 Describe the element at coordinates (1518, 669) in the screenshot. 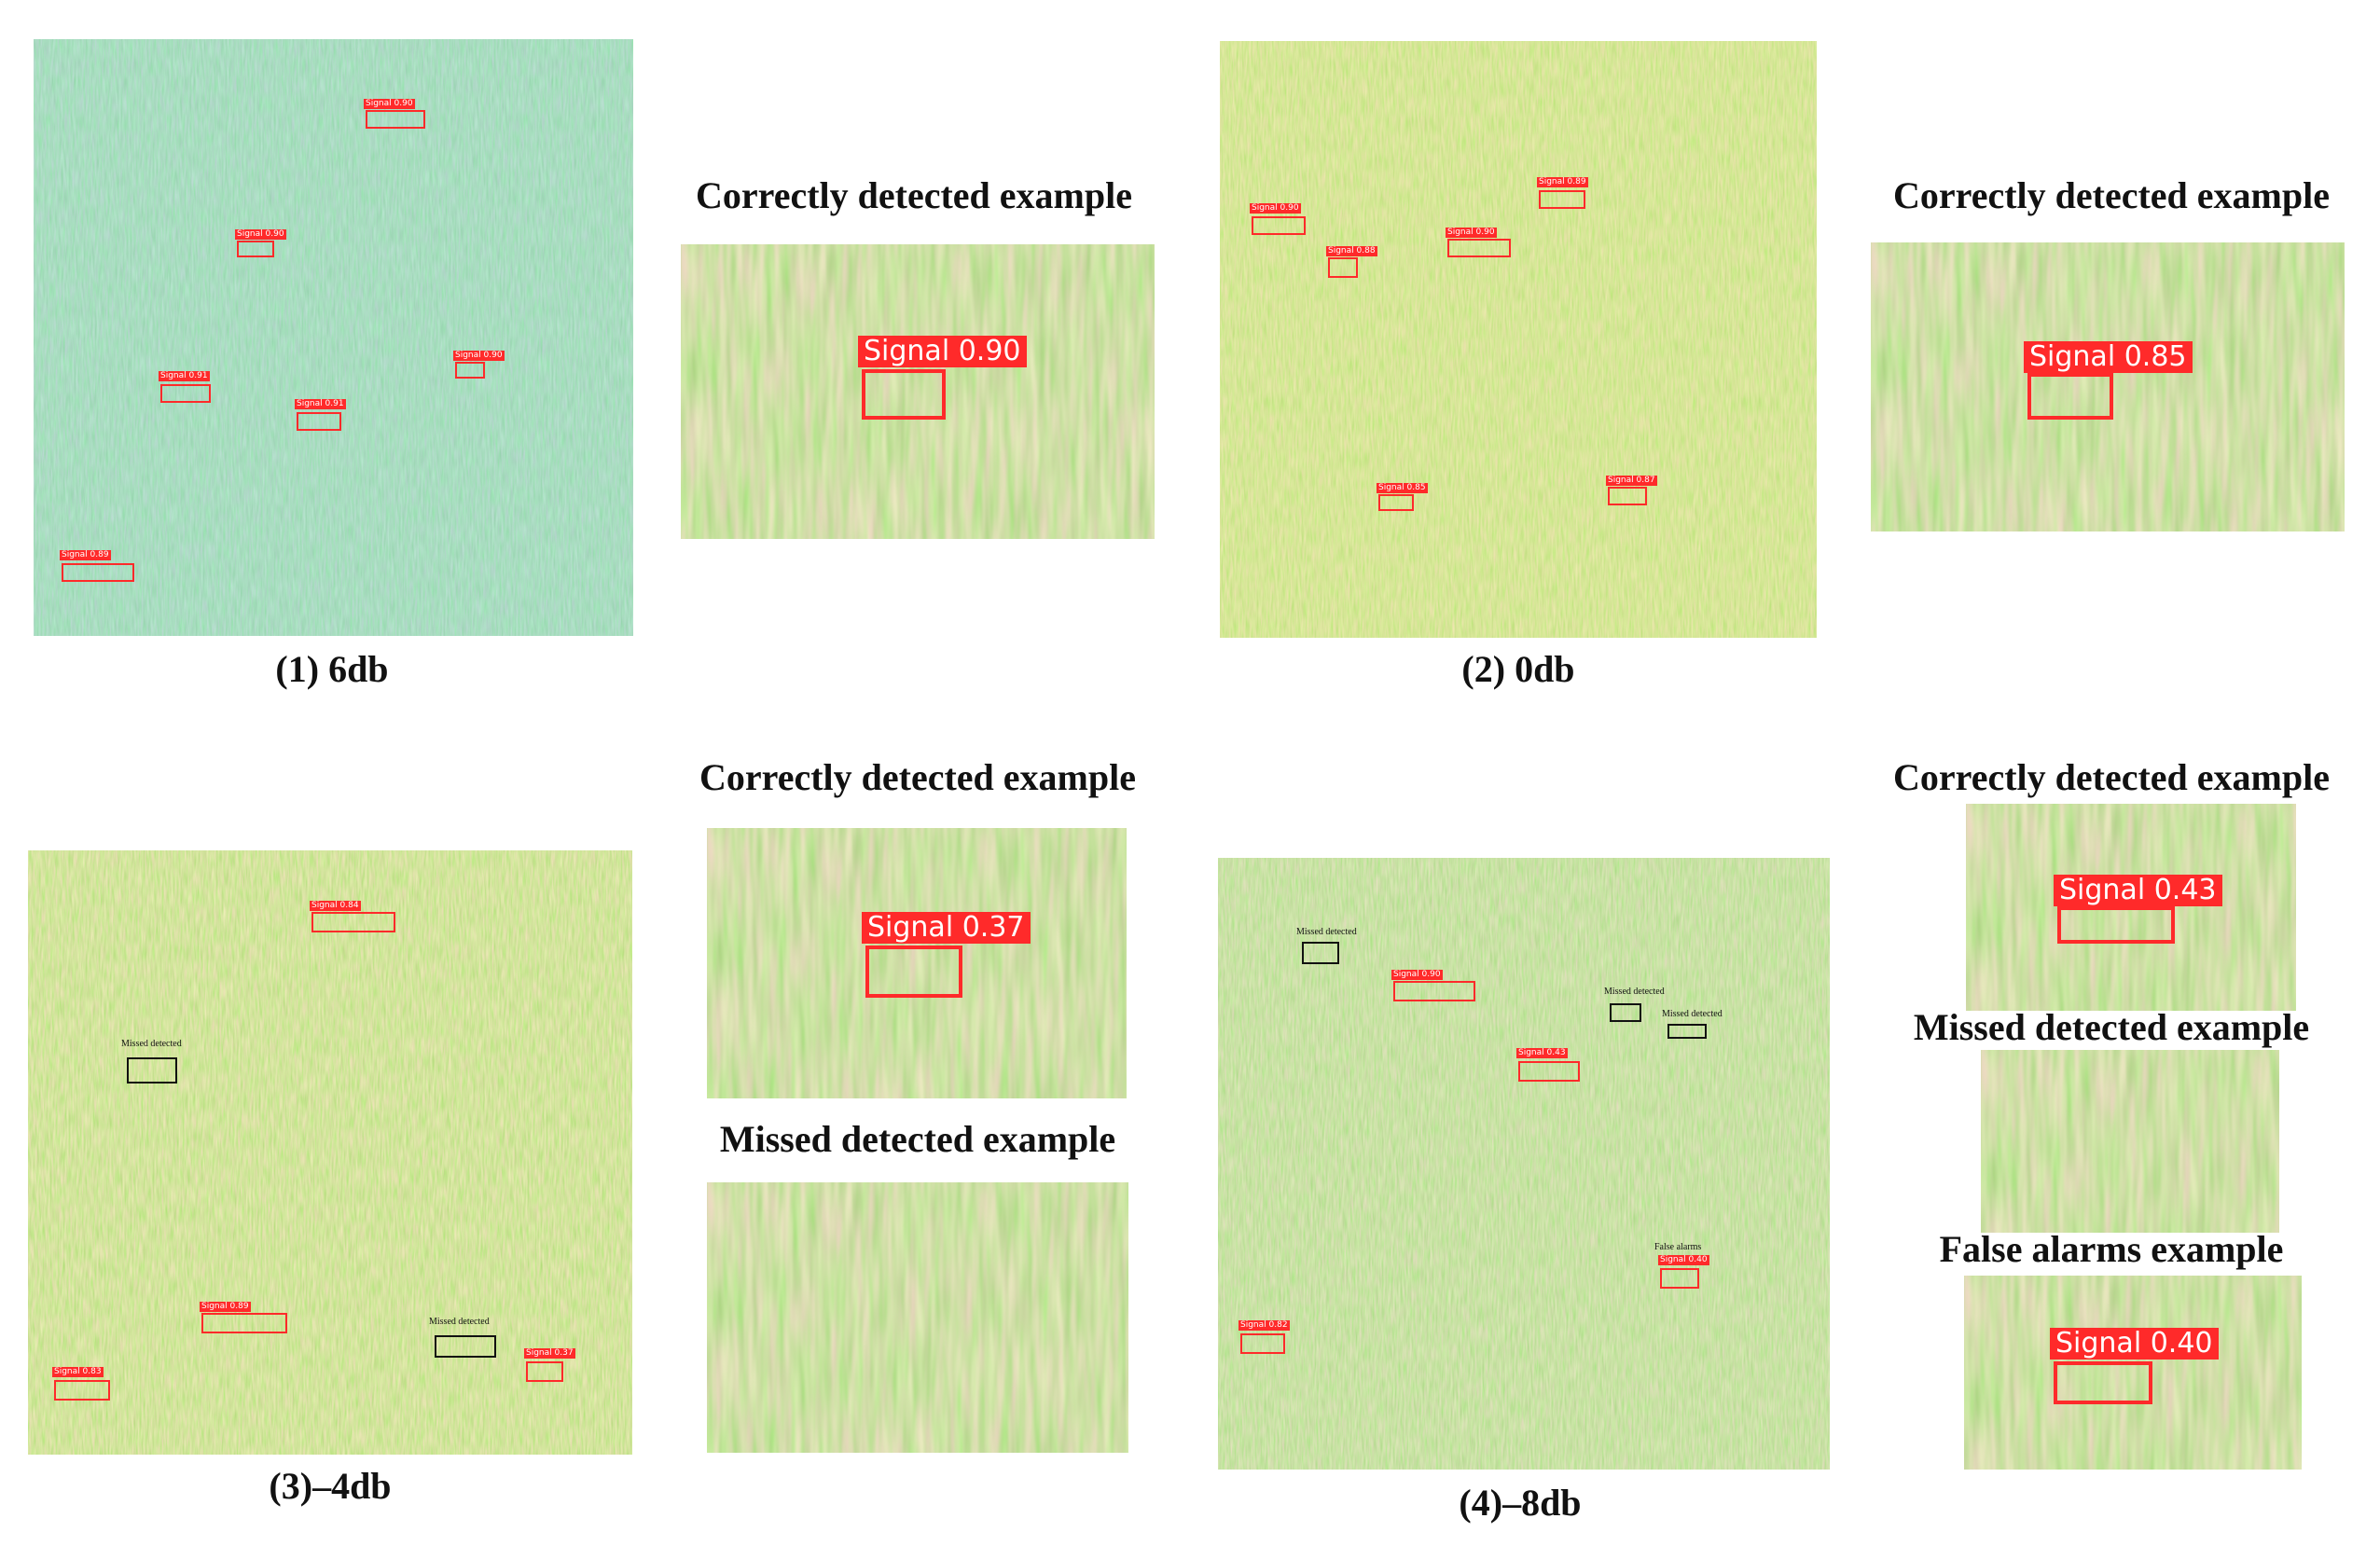

I see `caption-0db: (2) 0db` at that location.